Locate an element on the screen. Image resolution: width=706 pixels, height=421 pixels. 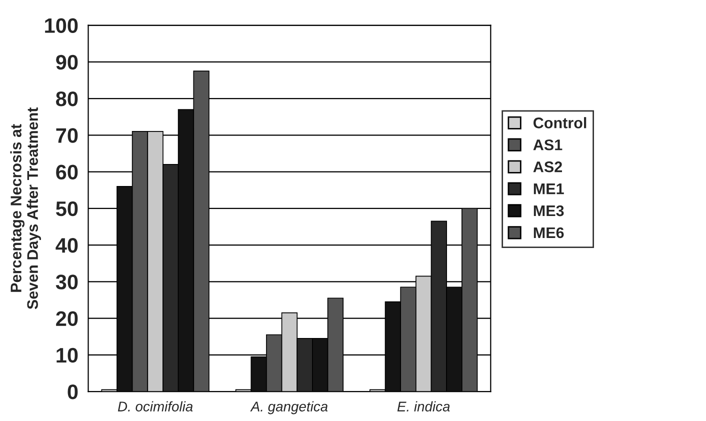
y-tick-label: 70 is located at coordinates (67, 135).